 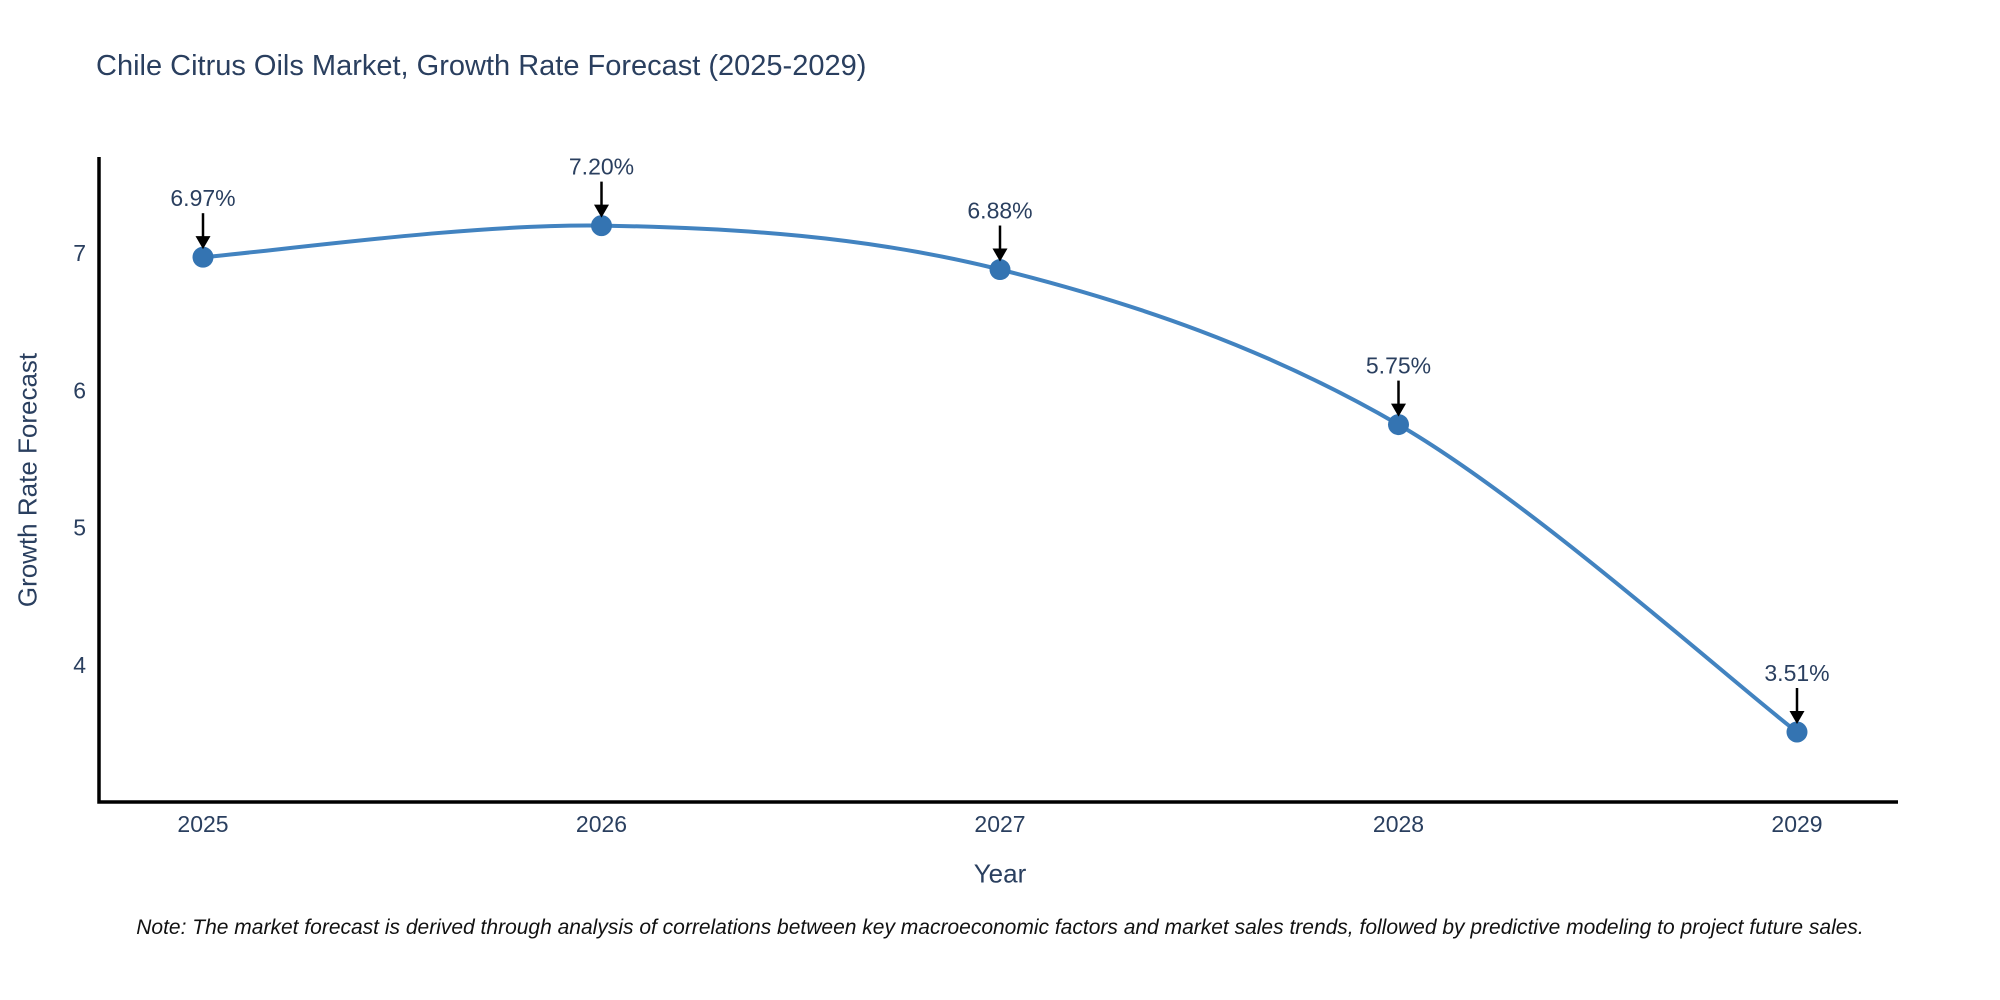 What do you see at coordinates (1398, 824) in the screenshot?
I see `x-tick-label: 2028` at bounding box center [1398, 824].